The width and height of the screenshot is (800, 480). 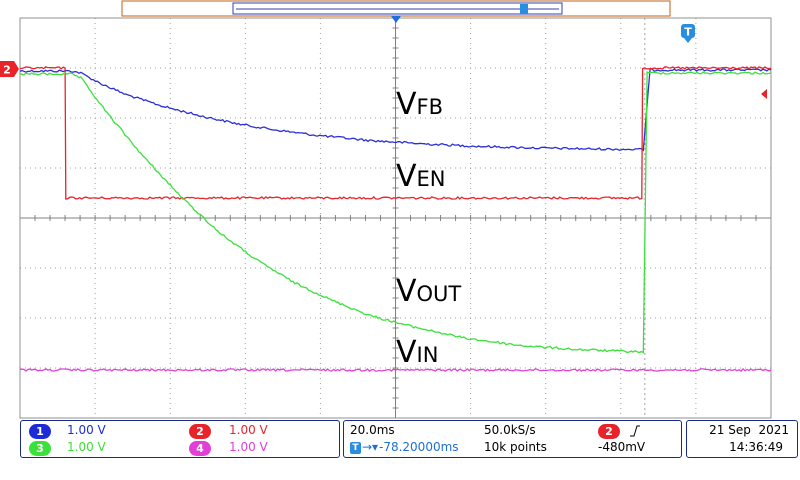 I want to click on ch2-scale: 1.00 V, so click(x=248, y=430).